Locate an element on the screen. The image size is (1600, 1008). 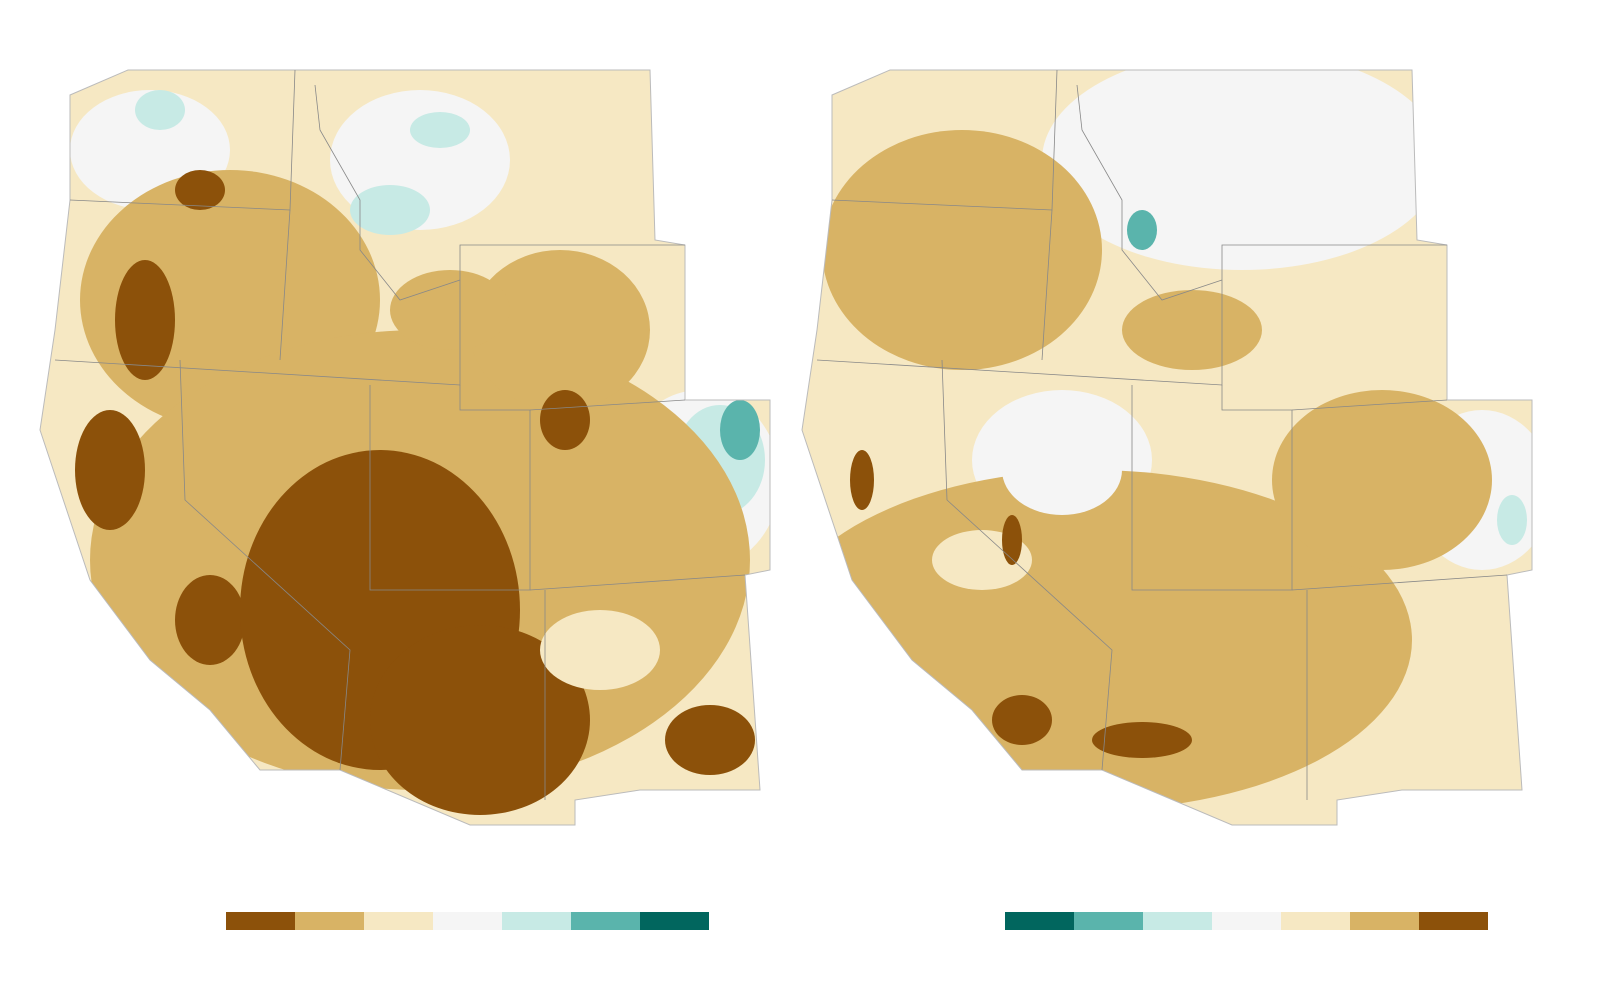
left-legend is located at coordinates (467, 921).